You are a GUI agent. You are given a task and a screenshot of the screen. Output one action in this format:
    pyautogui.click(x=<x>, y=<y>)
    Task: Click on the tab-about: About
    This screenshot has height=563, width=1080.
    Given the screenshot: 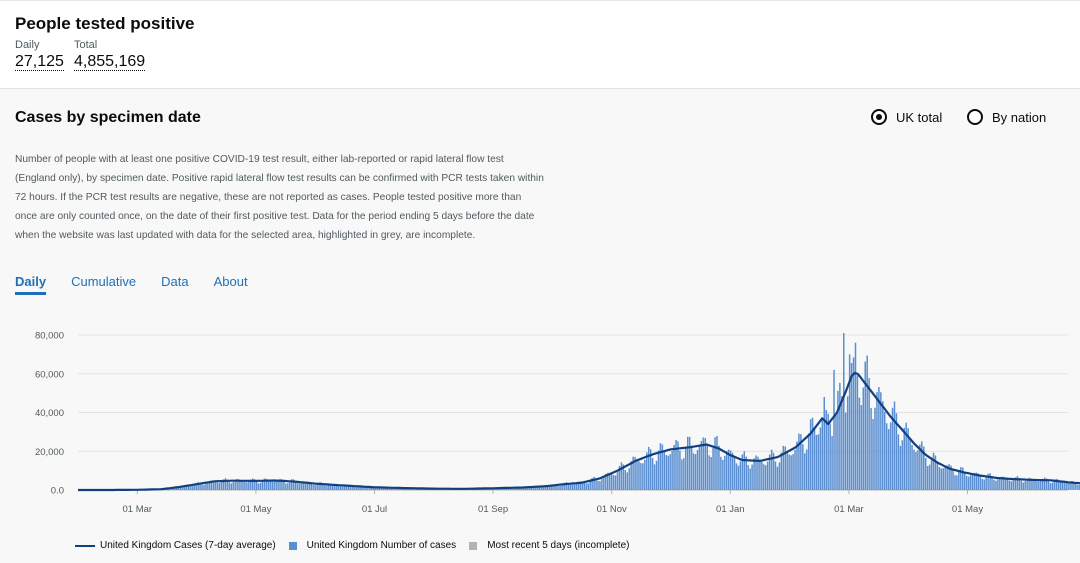 What is the action you would take?
    pyautogui.click(x=230, y=281)
    